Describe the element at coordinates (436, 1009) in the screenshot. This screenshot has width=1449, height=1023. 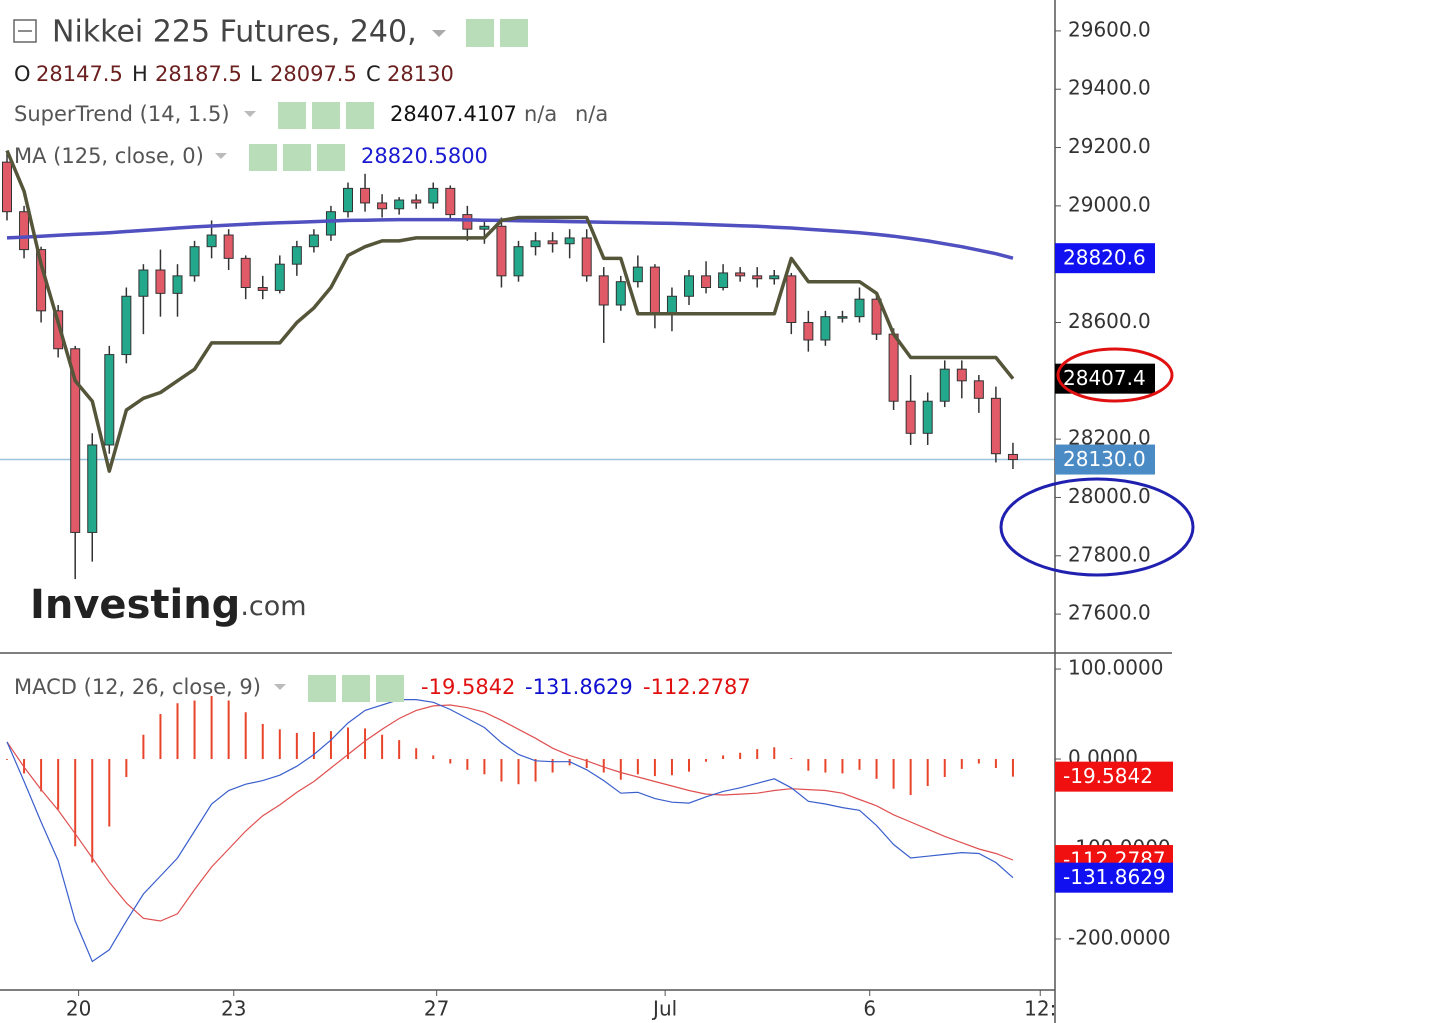
I see `x-tick-label: 27` at that location.